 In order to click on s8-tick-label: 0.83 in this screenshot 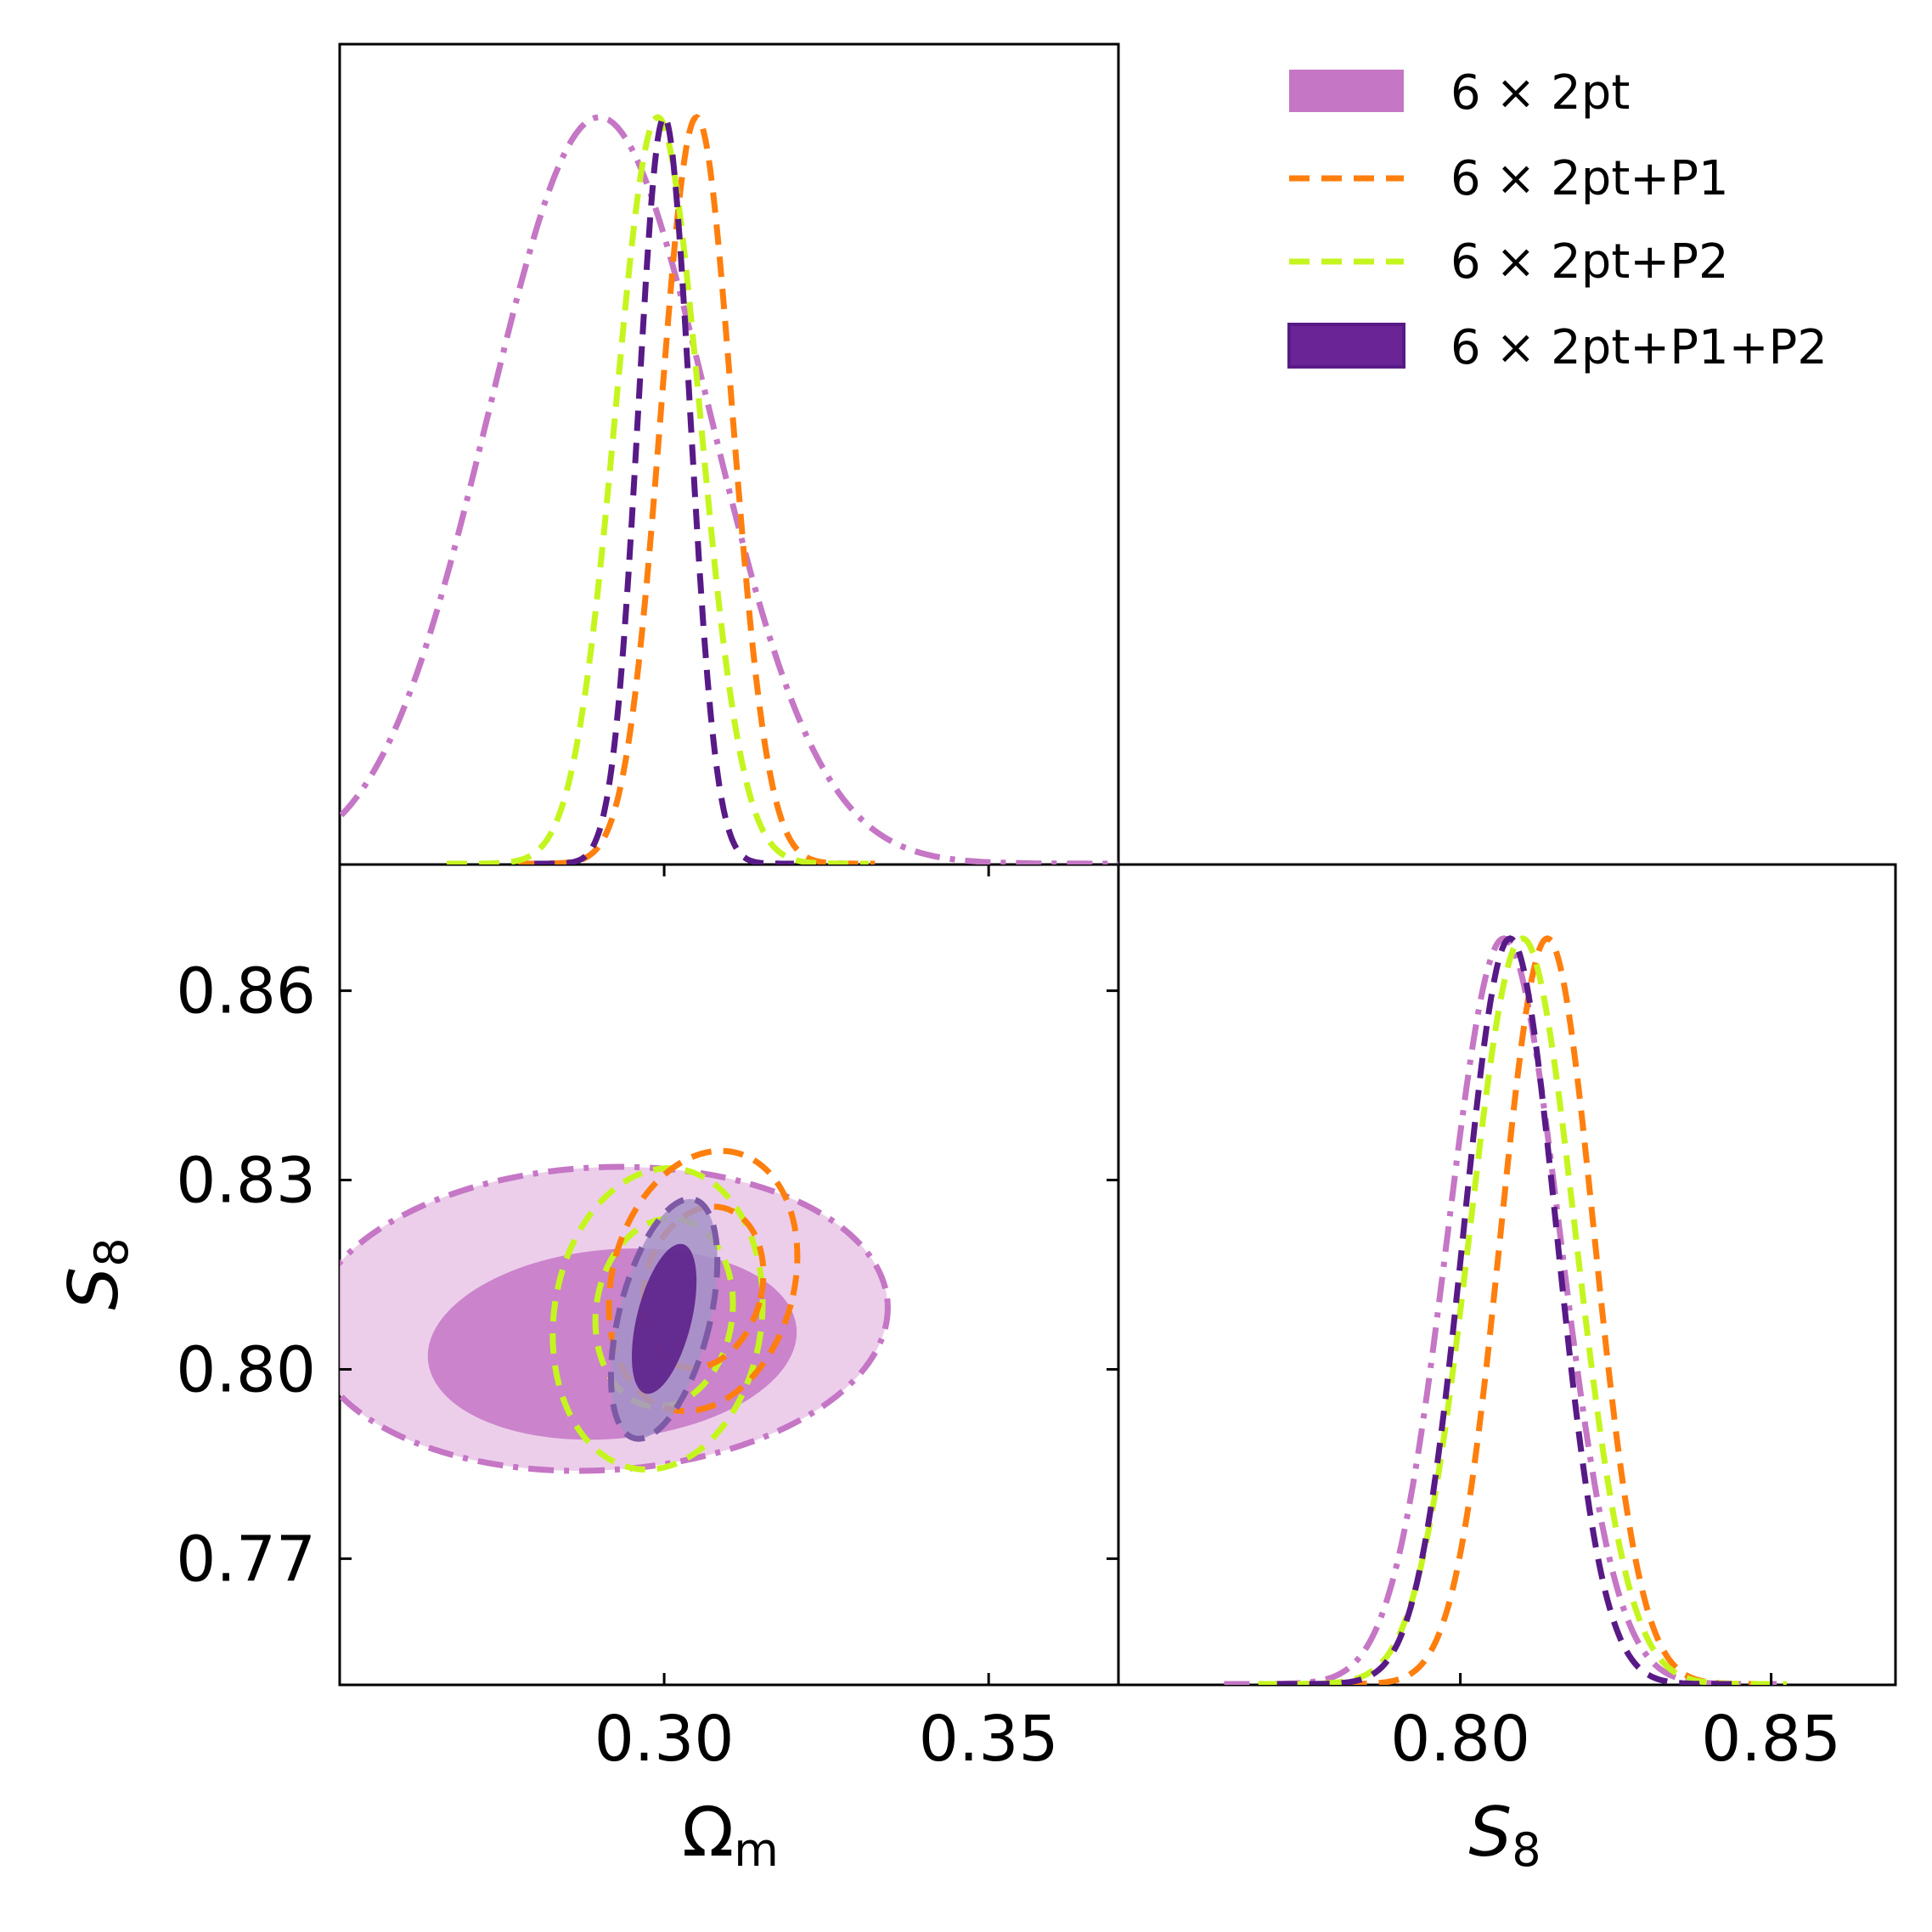, I will do `click(246, 1181)`.